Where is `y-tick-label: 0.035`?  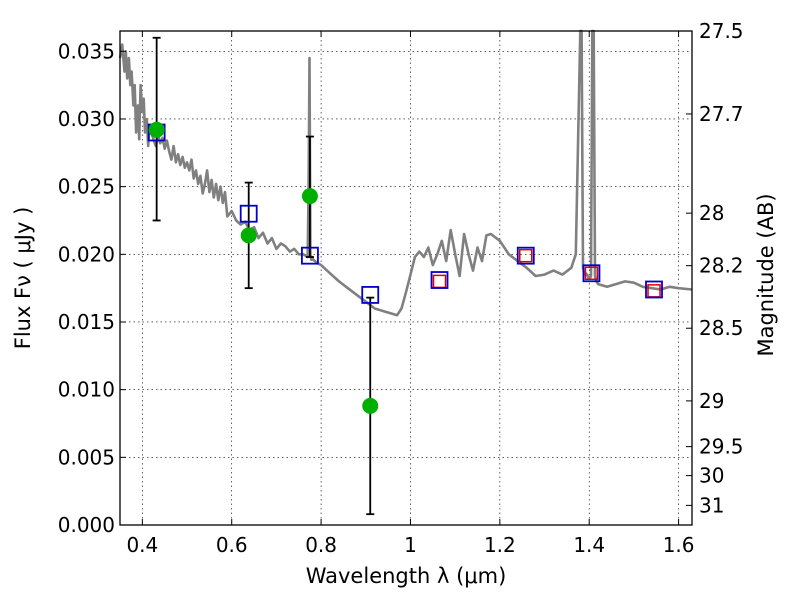
y-tick-label: 0.035 is located at coordinates (86, 51).